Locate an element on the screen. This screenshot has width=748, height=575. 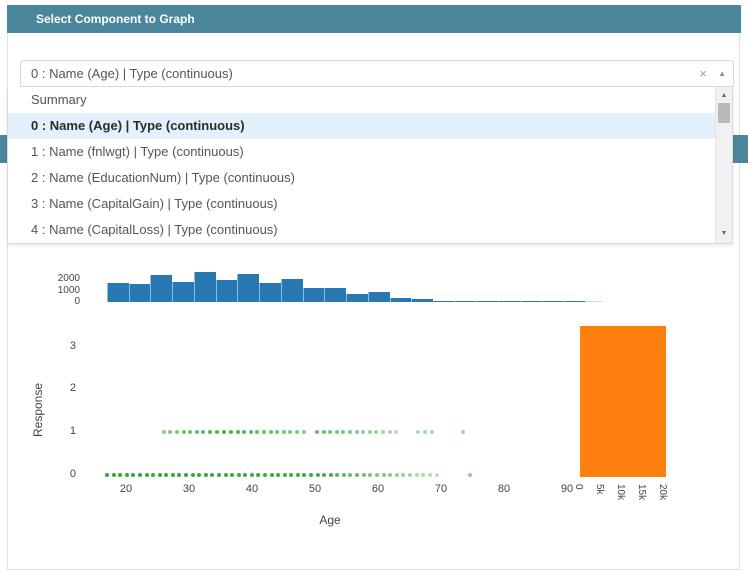
y-tick-label: 3 is located at coordinates (72, 345).